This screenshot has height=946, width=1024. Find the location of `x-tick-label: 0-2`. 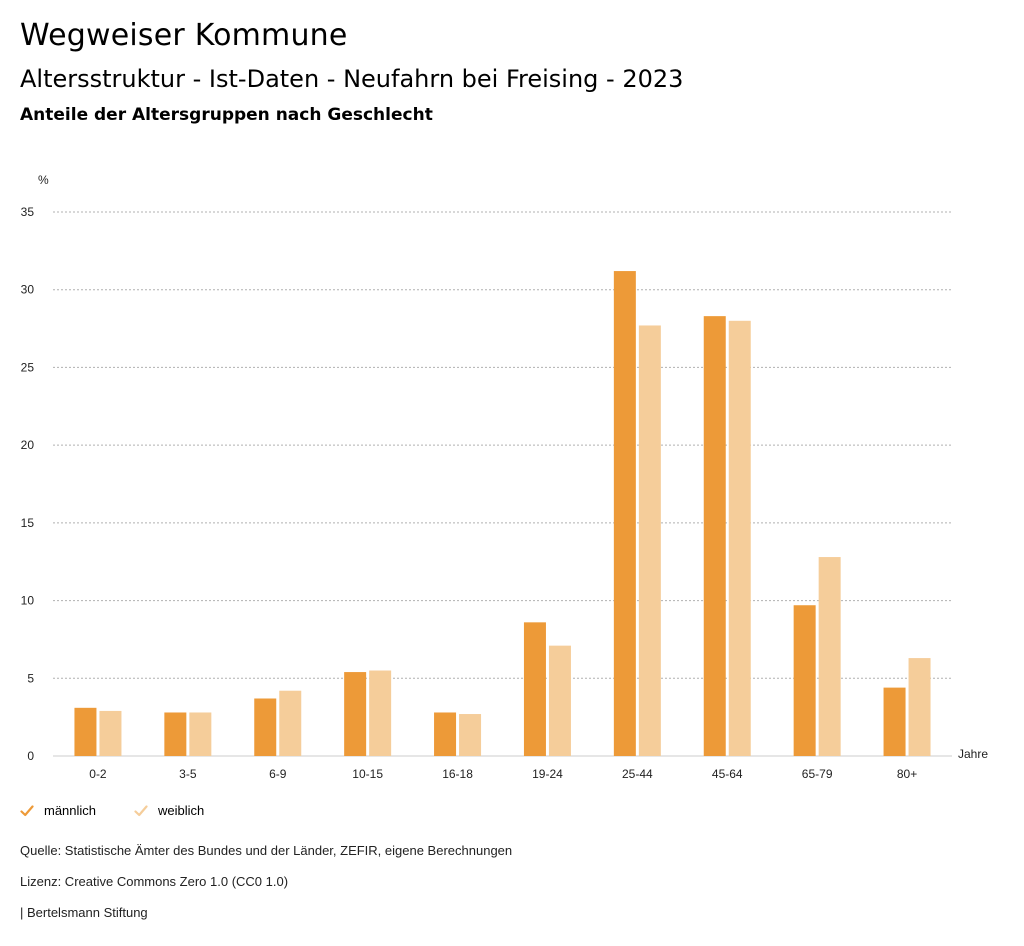

x-tick-label: 0-2 is located at coordinates (98, 774).